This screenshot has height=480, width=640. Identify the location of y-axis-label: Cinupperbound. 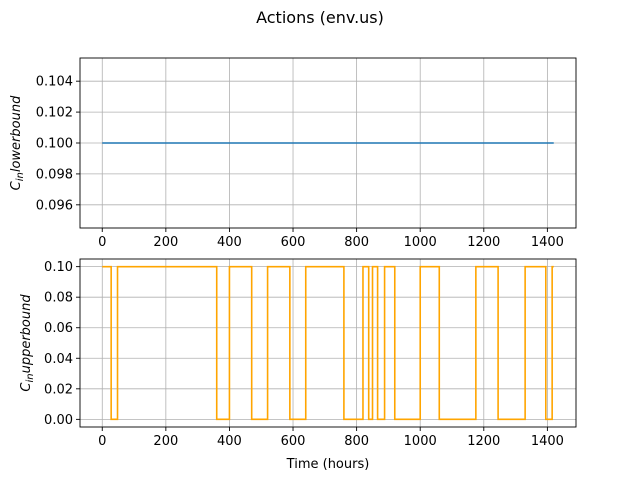
(27, 343).